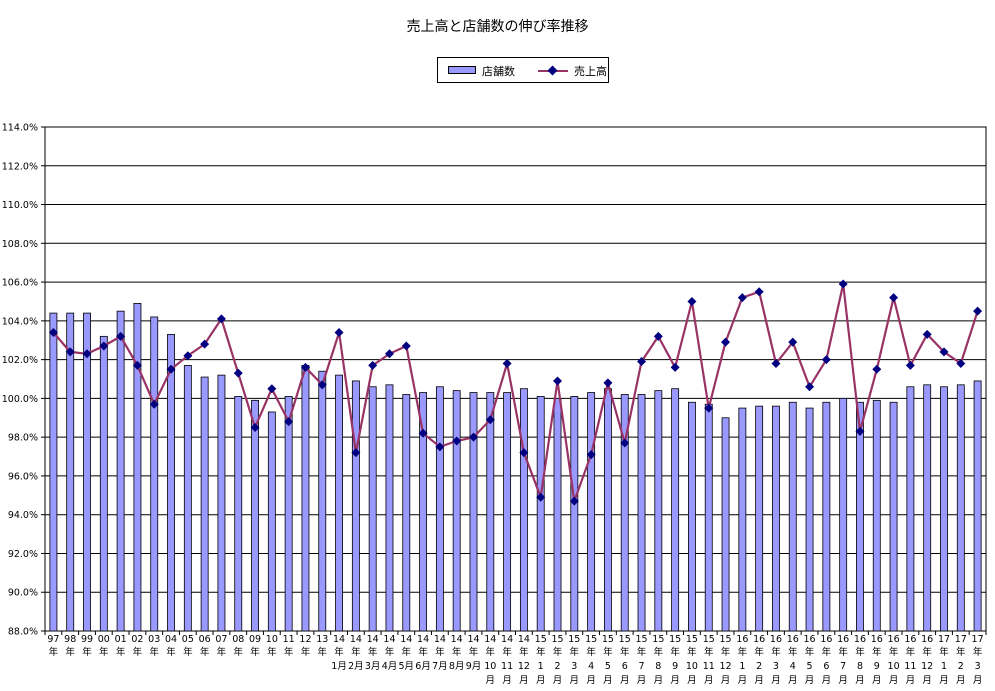  Describe the element at coordinates (457, 666) in the screenshot. I see `x-tick-label: 8月` at that location.